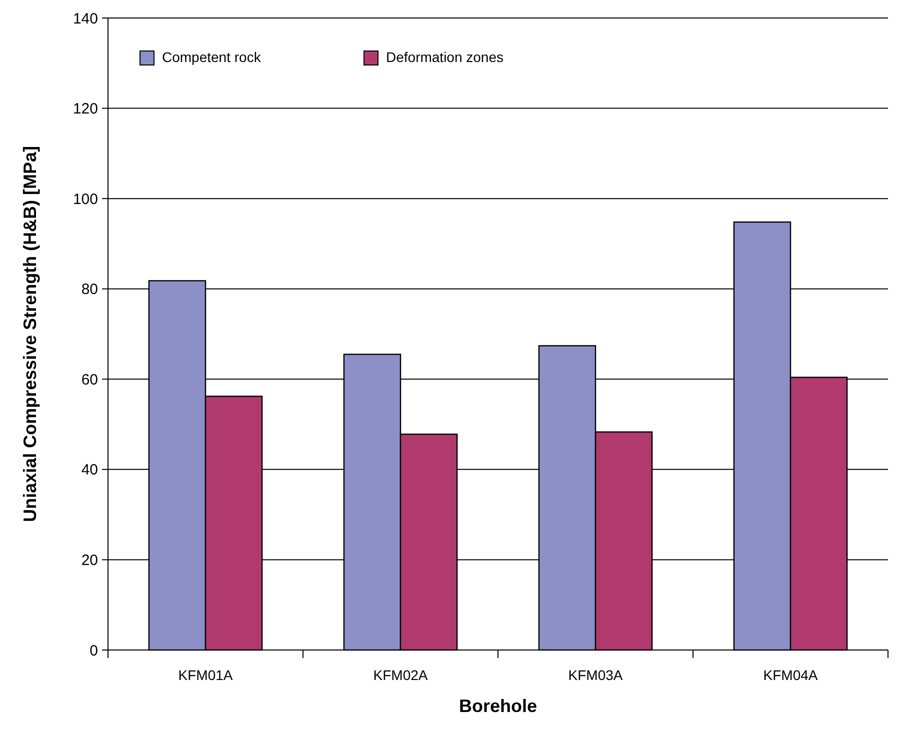  Describe the element at coordinates (85, 19) in the screenshot. I see `y-tick-label: 140` at that location.